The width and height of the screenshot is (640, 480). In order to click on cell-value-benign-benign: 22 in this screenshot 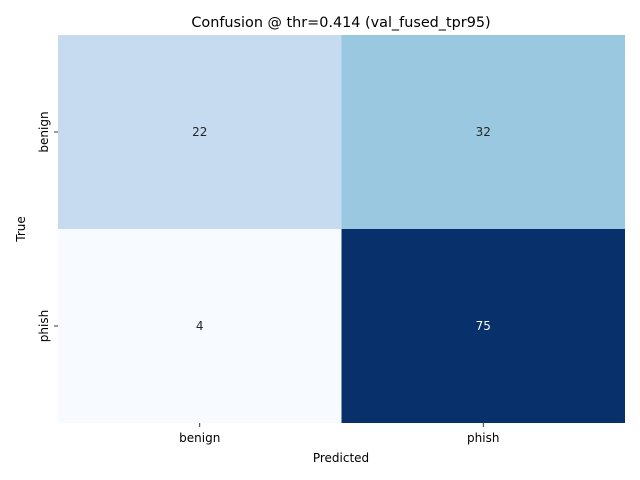, I will do `click(199, 132)`.